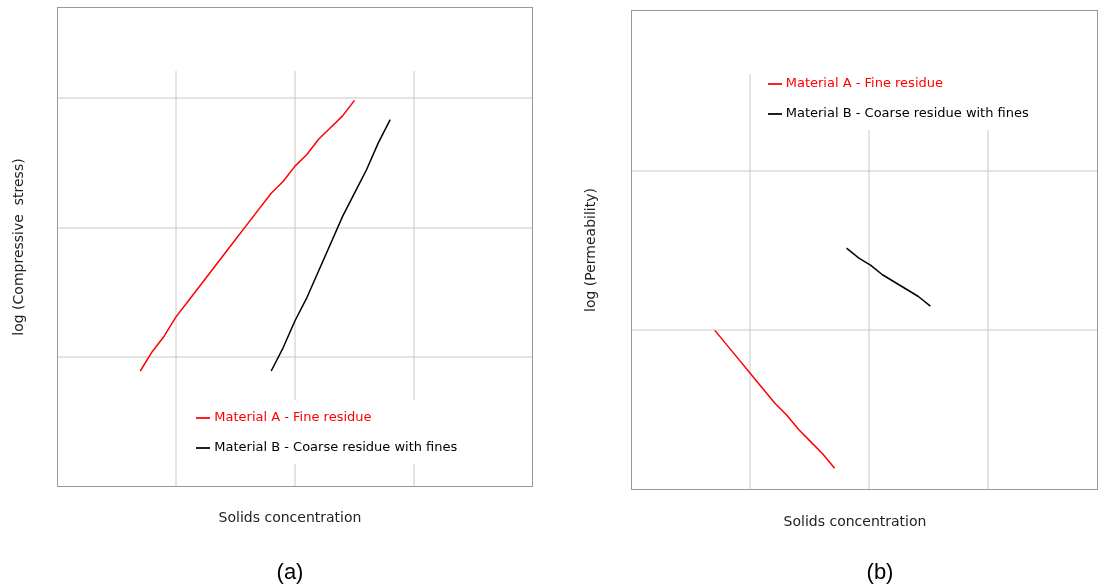 This screenshot has height=588, width=1098. Describe the element at coordinates (590, 250) in the screenshot. I see `y-axis-title: log (Permeability)` at that location.